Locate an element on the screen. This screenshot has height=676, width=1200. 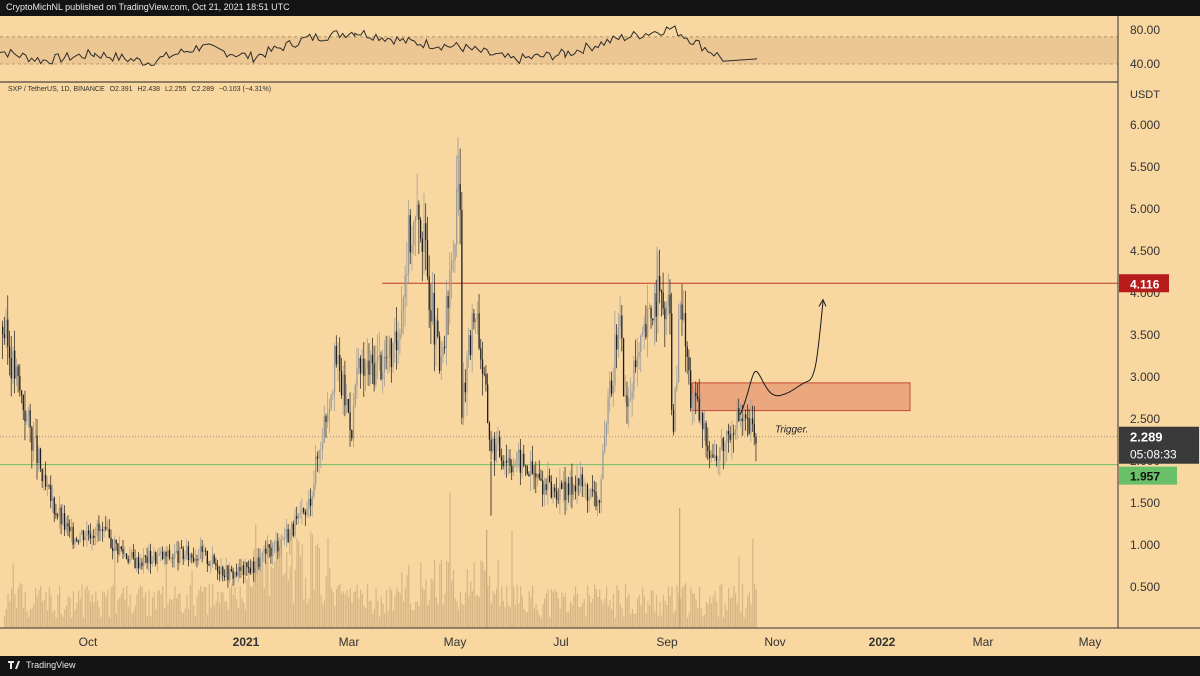
legend-low: L2.255 is located at coordinates (176, 89).